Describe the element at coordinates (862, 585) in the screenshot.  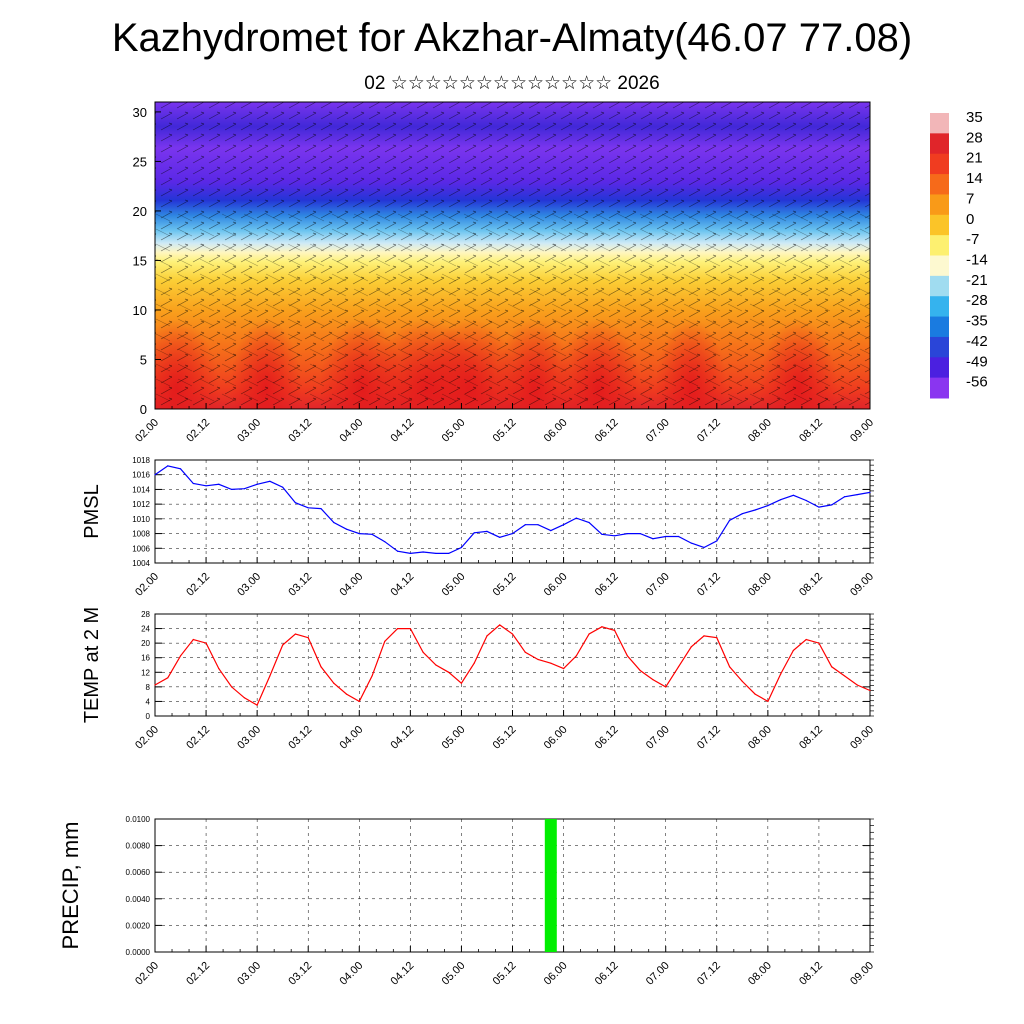
I see `pmsl-x-tick-label: 09.00` at that location.